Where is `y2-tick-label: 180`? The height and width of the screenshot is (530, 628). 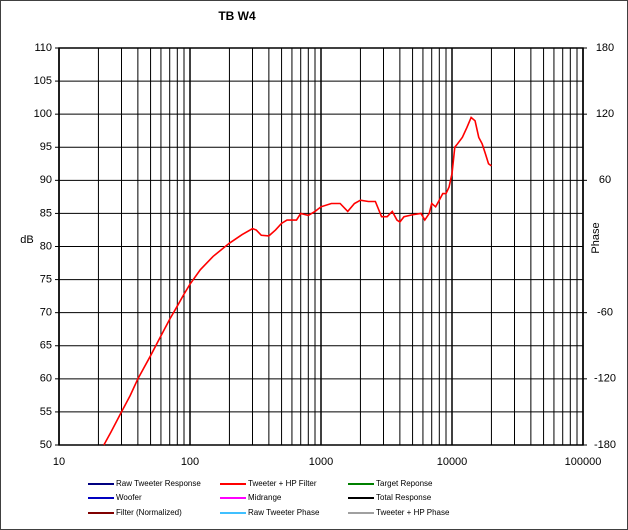
y2-tick-label: 180 is located at coordinates (605, 48).